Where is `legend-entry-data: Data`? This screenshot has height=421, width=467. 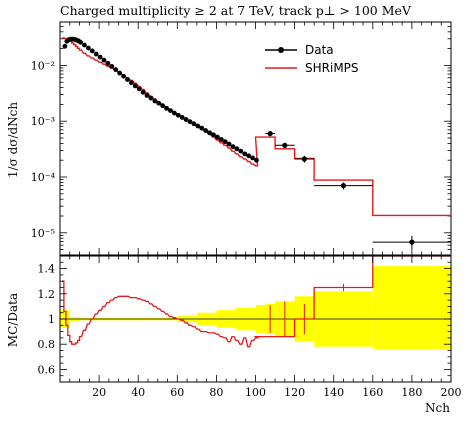 legend-entry-data: Data is located at coordinates (299, 50).